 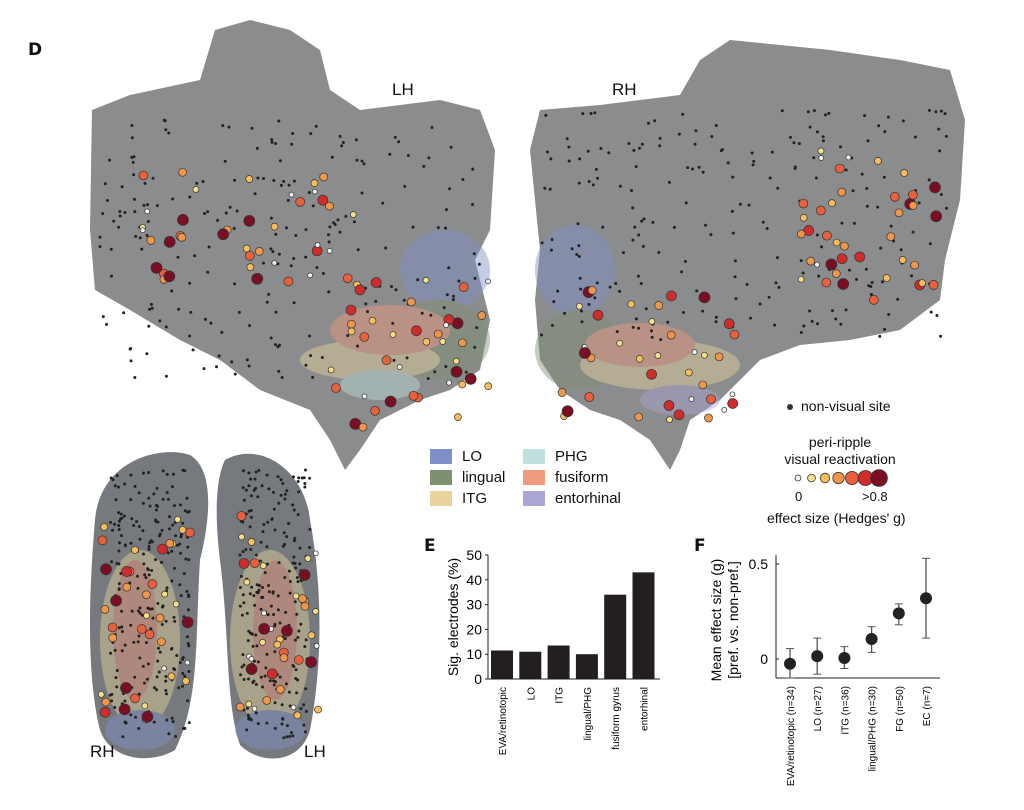 What do you see at coordinates (572, 456) in the screenshot?
I see `legend-item-phg: PHG` at bounding box center [572, 456].